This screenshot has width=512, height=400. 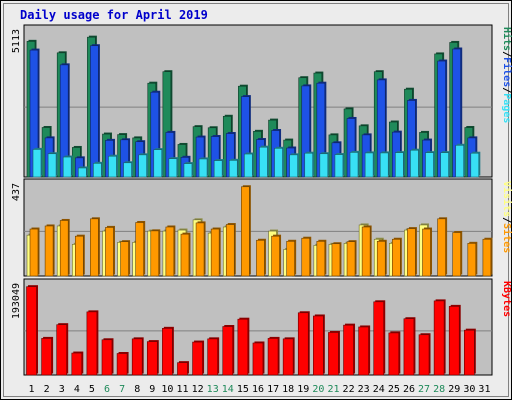 What do you see at coordinates (506, 39) in the screenshot?
I see `legend-item: Hits` at bounding box center [506, 39].